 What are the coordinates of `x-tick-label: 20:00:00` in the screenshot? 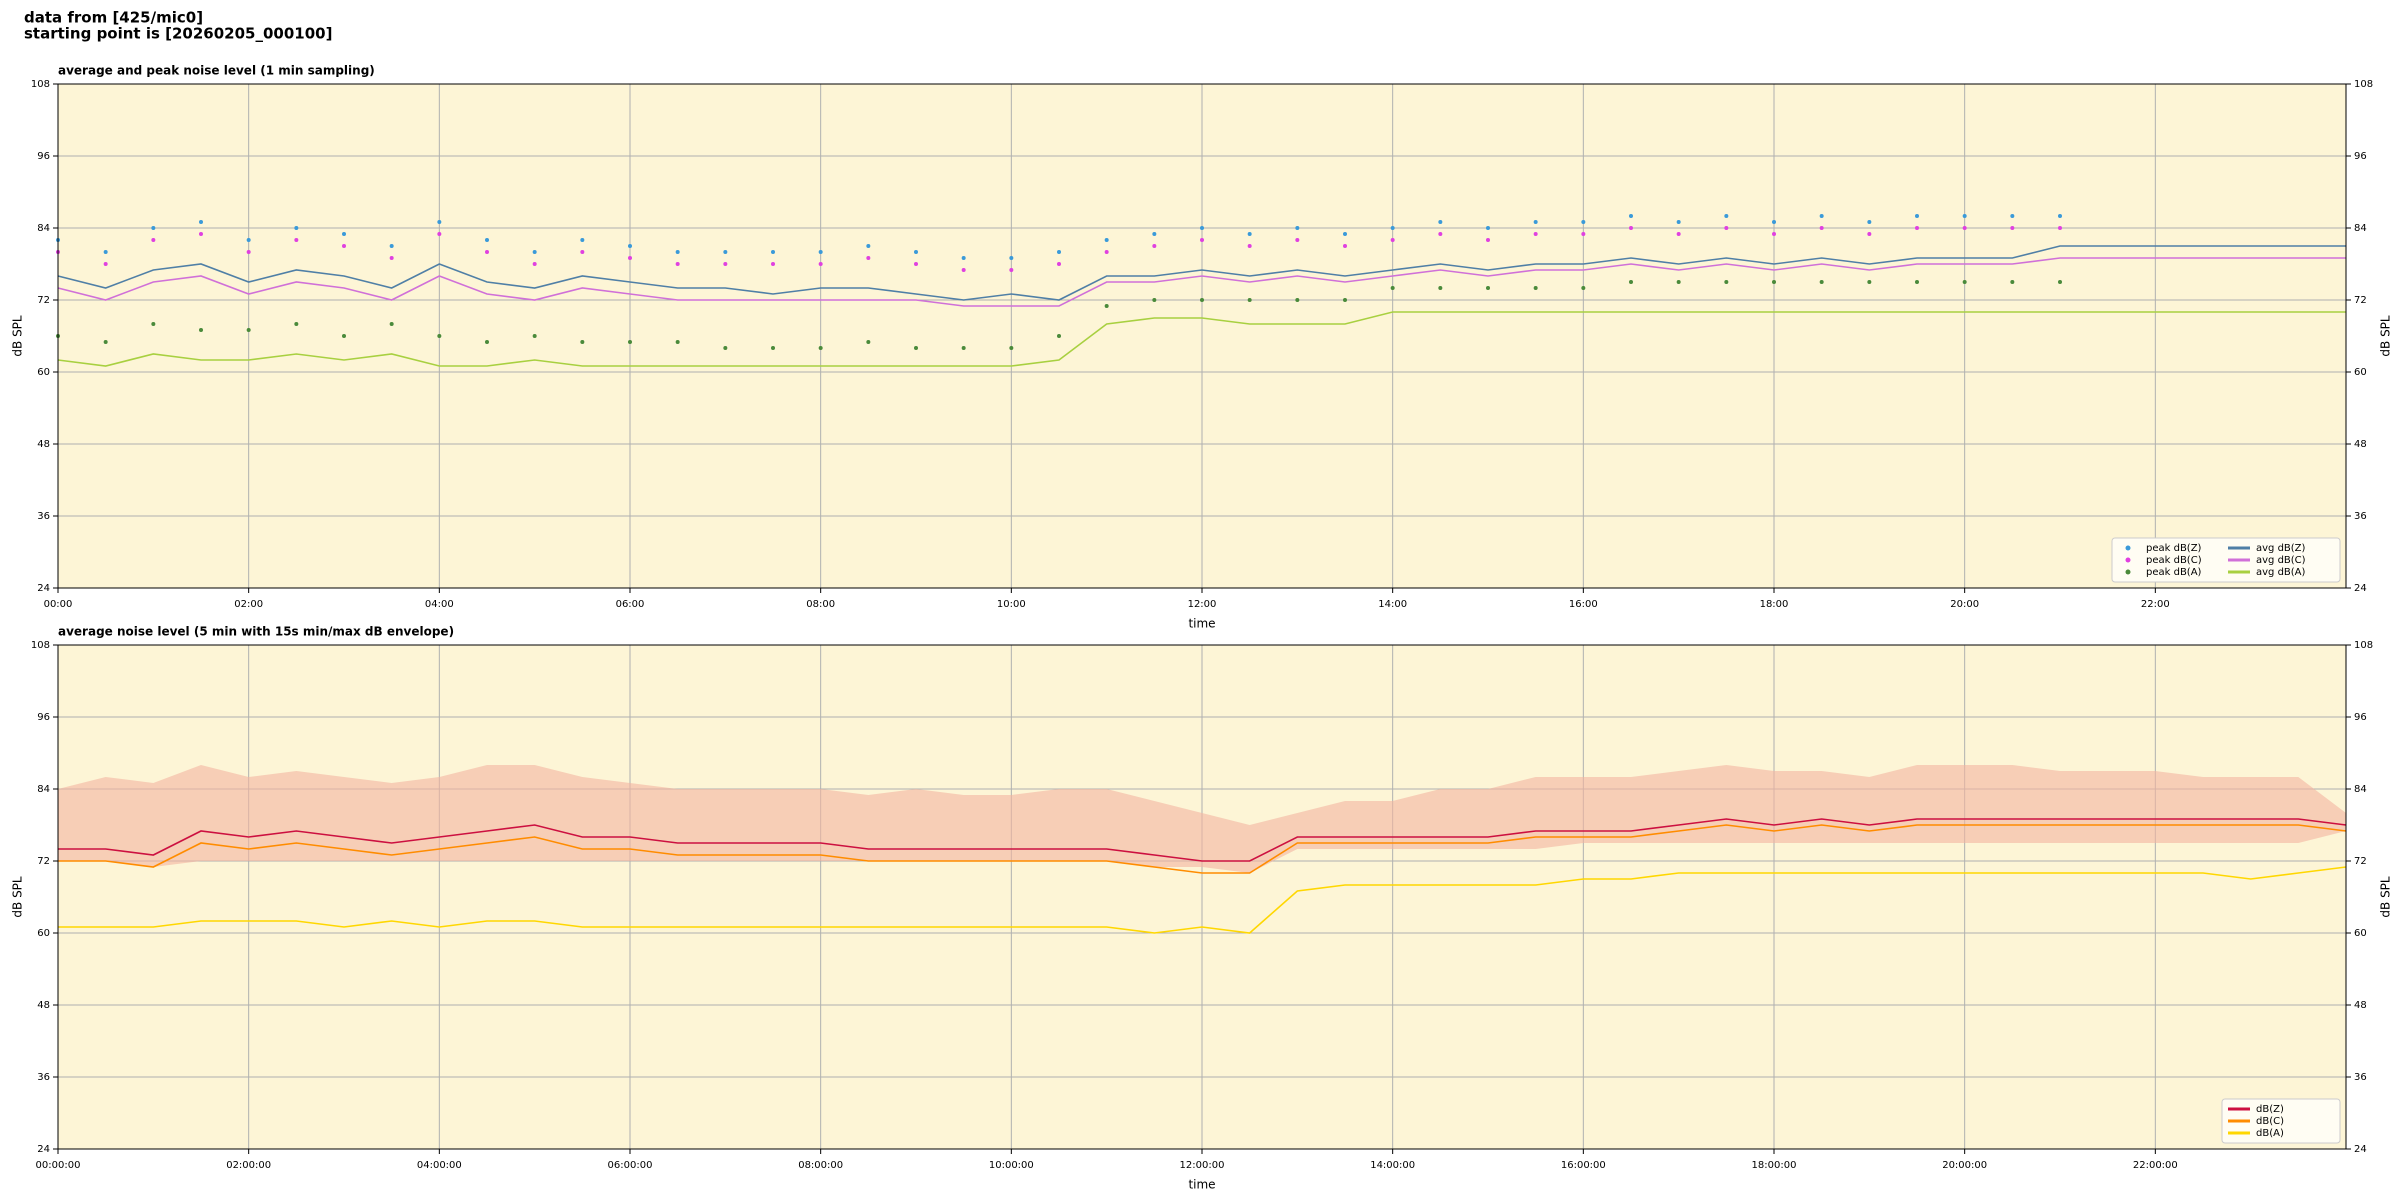 It's located at (1964, 1165).